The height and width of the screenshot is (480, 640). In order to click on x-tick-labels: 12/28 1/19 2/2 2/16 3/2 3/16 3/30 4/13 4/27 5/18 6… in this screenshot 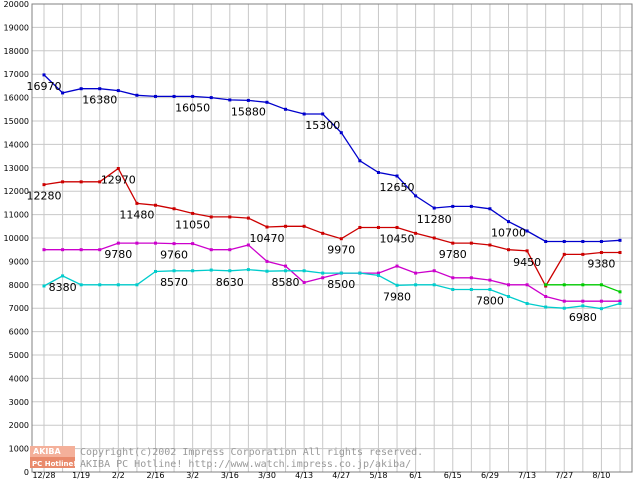, I will do `click(321, 475)`.